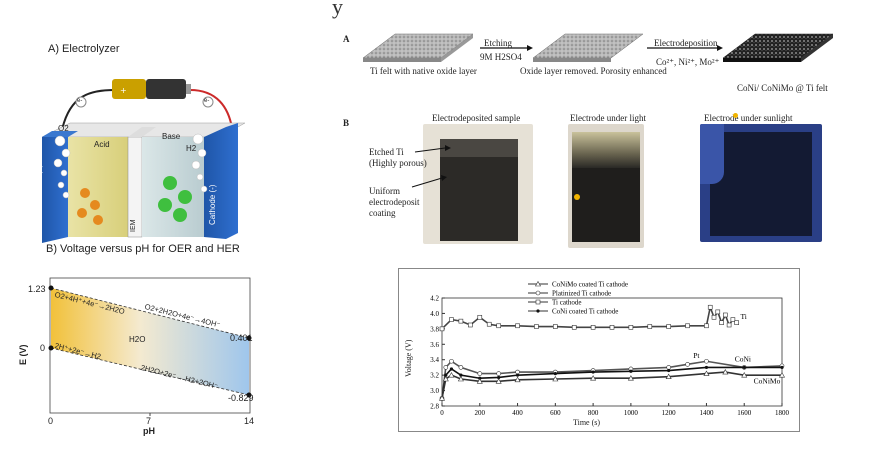 This screenshot has height=449, width=870. Describe the element at coordinates (212, 204) in the screenshot. I see `cathode-label: Cathode (-)` at that location.